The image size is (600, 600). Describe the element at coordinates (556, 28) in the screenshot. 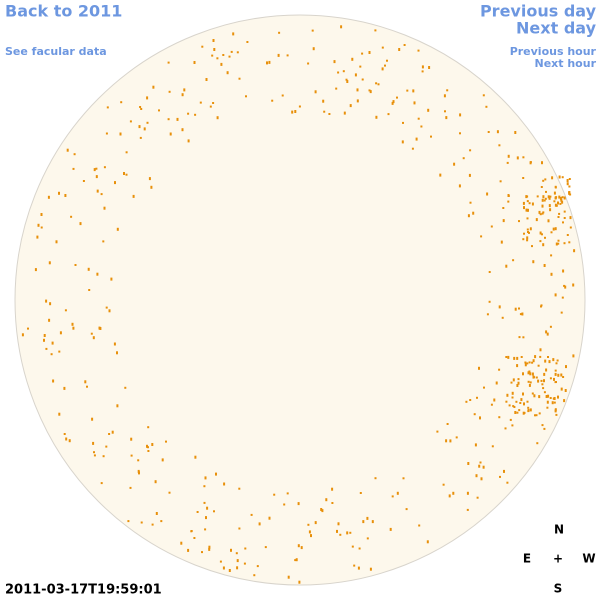

I see `next-day-link: Next day` at that location.